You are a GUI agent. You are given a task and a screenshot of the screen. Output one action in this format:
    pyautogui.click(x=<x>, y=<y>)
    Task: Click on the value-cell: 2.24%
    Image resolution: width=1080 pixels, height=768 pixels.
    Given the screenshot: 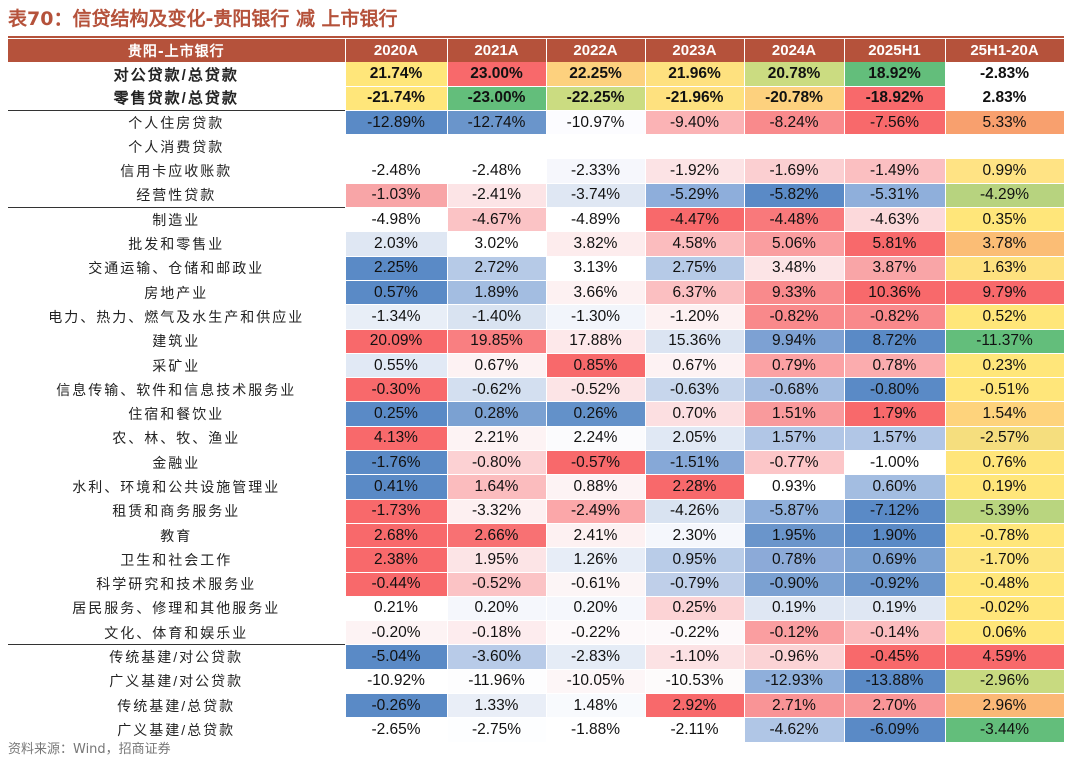 What is the action you would take?
    pyautogui.click(x=596, y=439)
    